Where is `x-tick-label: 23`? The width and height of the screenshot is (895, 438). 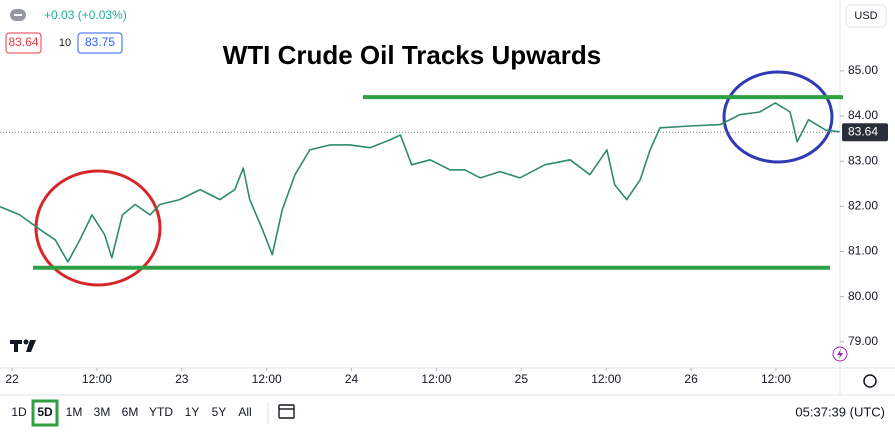
x-tick-label: 23 is located at coordinates (182, 379).